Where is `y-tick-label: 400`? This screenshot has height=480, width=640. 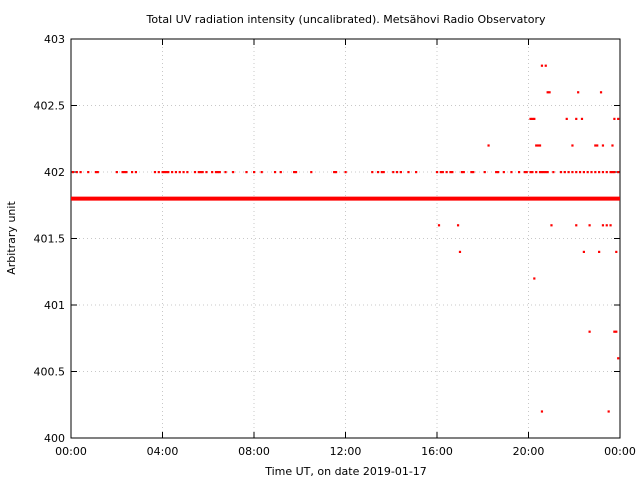 y-tick-label: 400 is located at coordinates (54, 438).